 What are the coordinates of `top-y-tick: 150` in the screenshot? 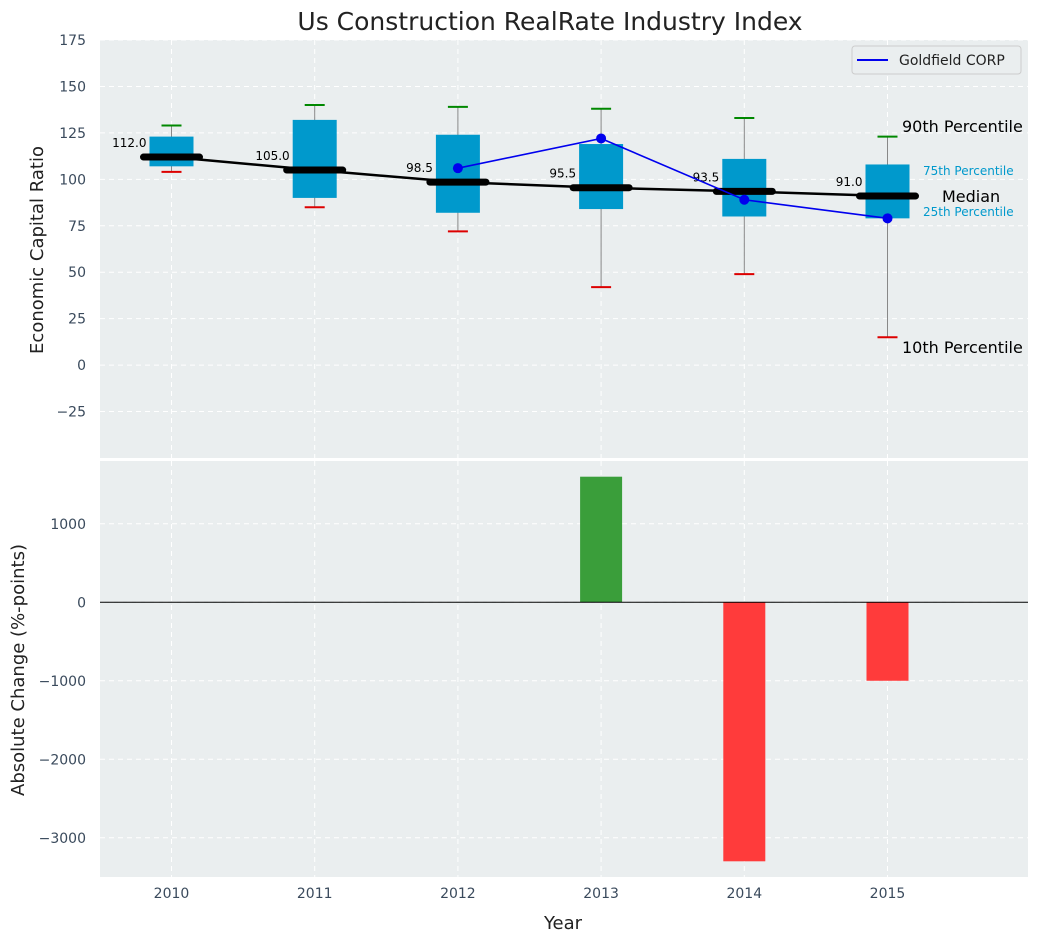 It's located at (72, 87).